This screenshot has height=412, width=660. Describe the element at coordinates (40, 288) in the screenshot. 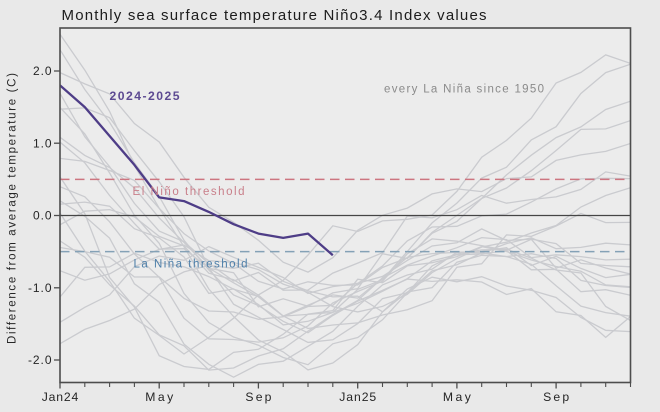

I see `svg-text: -1.0` at that location.